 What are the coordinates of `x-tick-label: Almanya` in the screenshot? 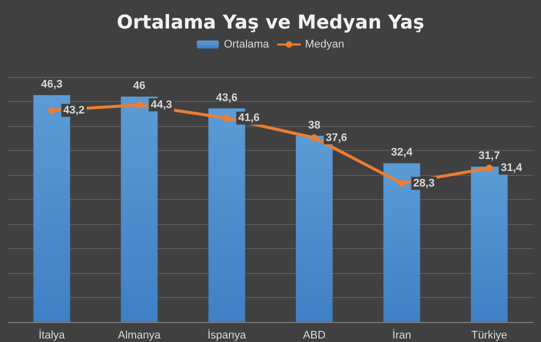 It's located at (140, 336).